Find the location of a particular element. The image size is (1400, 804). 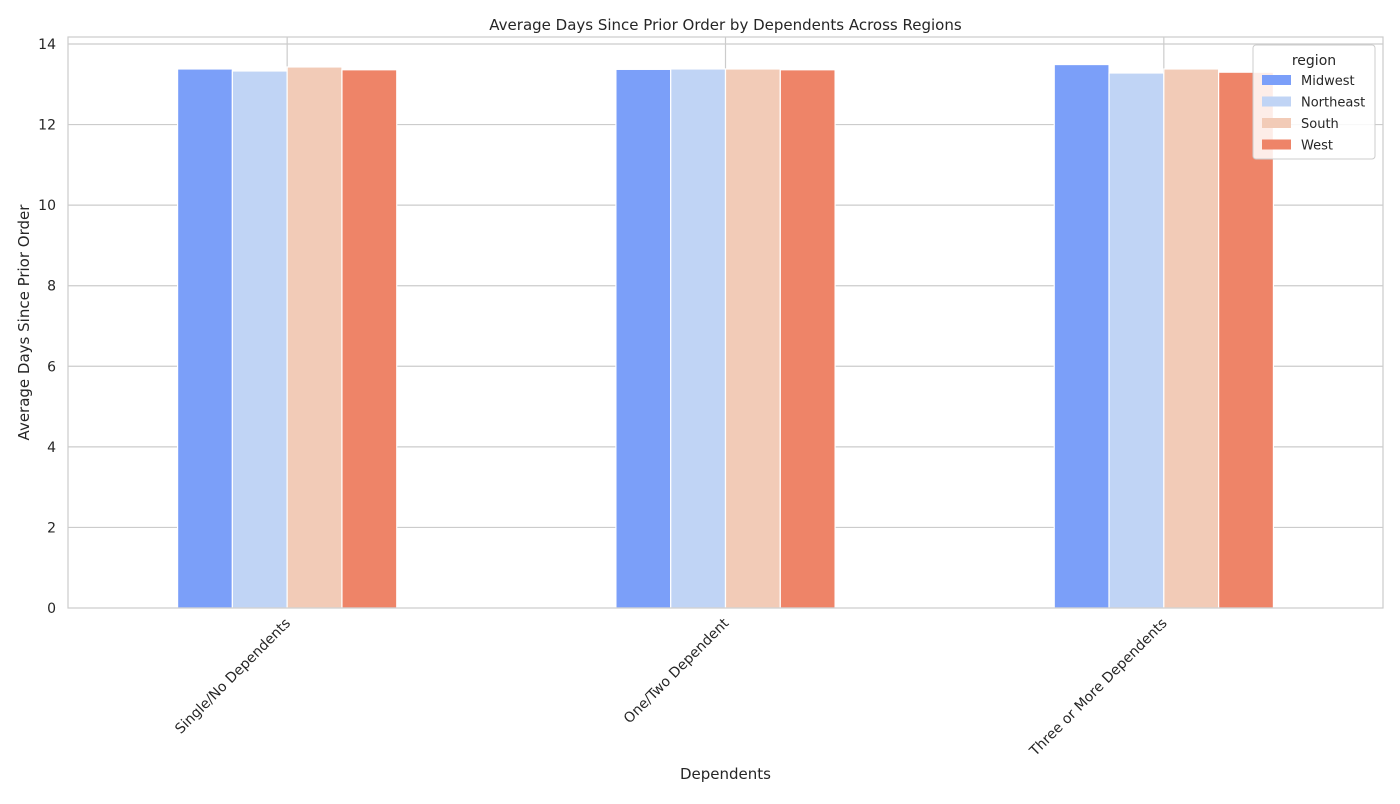

y-tick-label: 10 is located at coordinates (47, 206).